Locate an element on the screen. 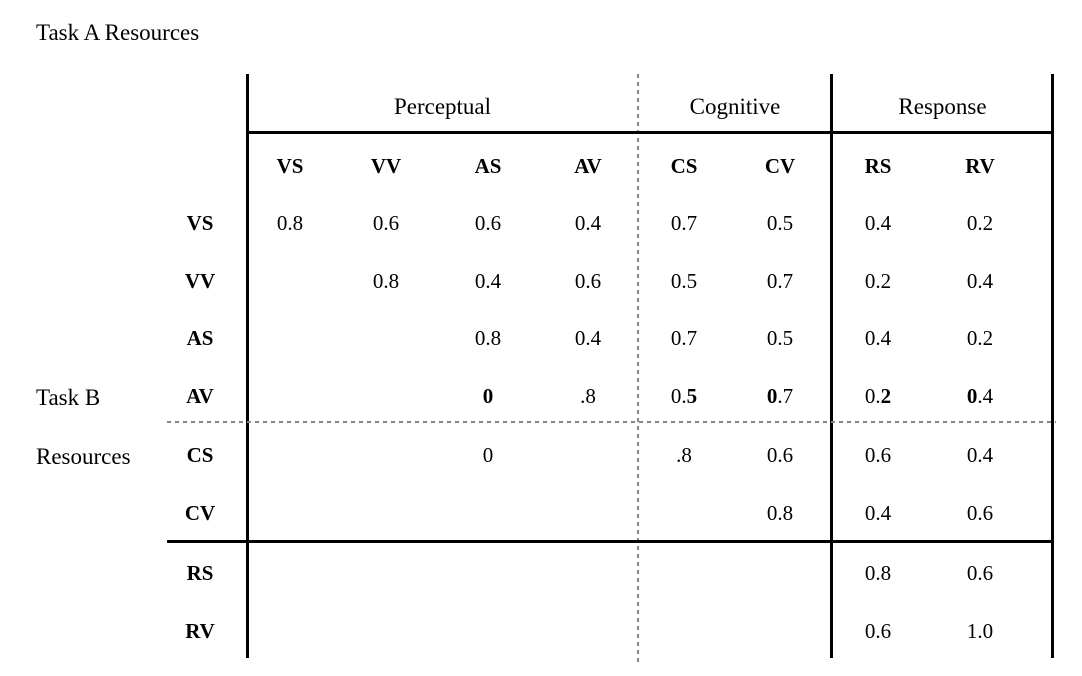 This screenshot has width=1082, height=676. cell-cv-rs: 0.4 is located at coordinates (878, 513).